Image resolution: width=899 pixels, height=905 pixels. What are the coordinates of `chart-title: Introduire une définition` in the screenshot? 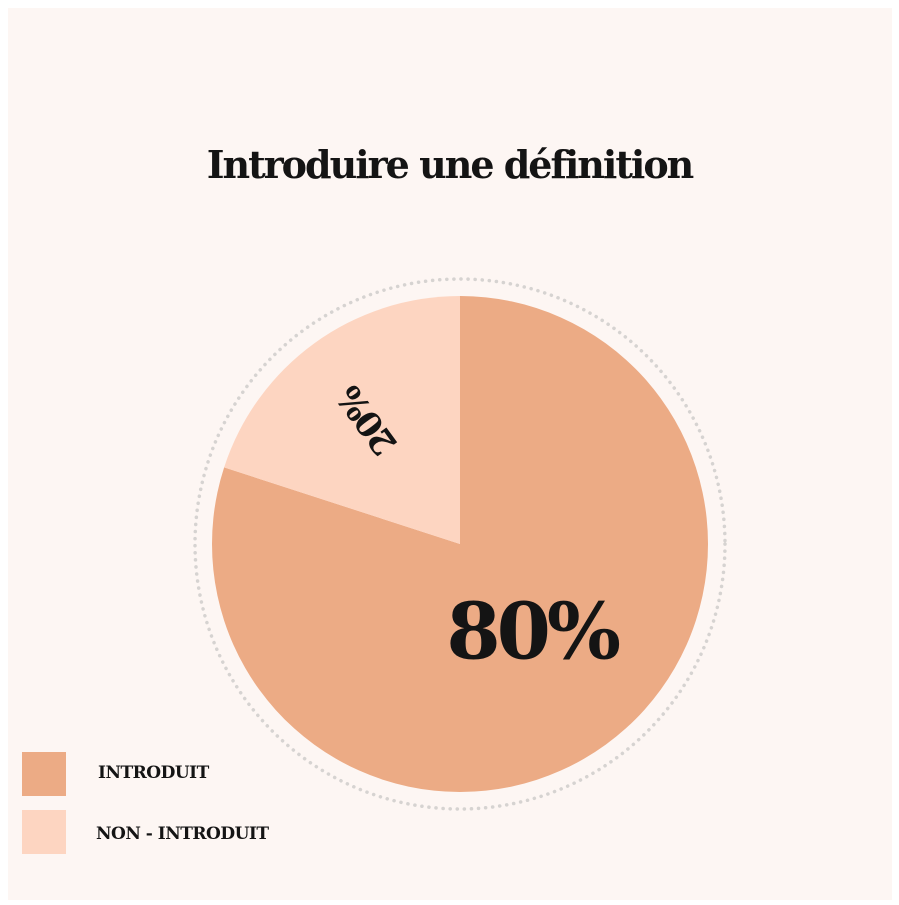 It's located at (450, 164).